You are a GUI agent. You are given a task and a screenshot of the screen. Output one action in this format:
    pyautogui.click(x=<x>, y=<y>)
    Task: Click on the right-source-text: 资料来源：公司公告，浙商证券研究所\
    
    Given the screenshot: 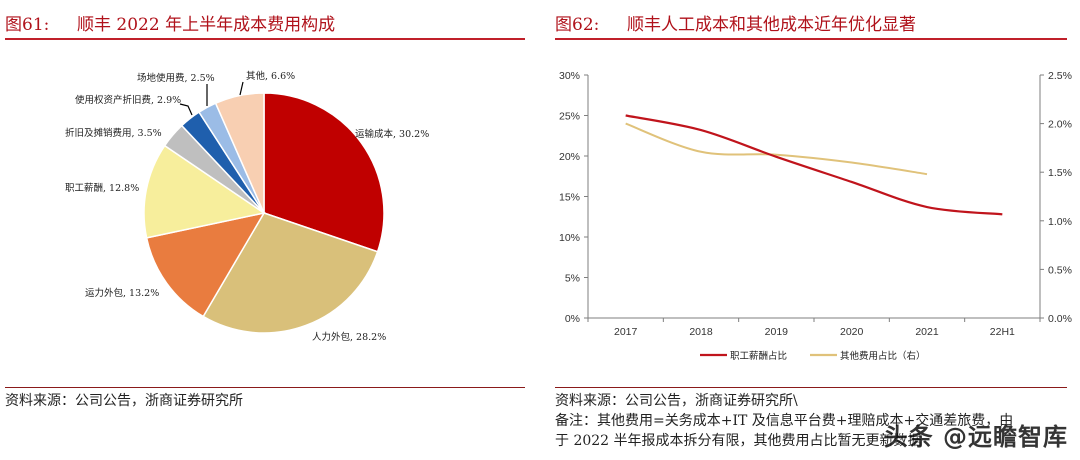 What is the action you would take?
    pyautogui.click(x=676, y=401)
    